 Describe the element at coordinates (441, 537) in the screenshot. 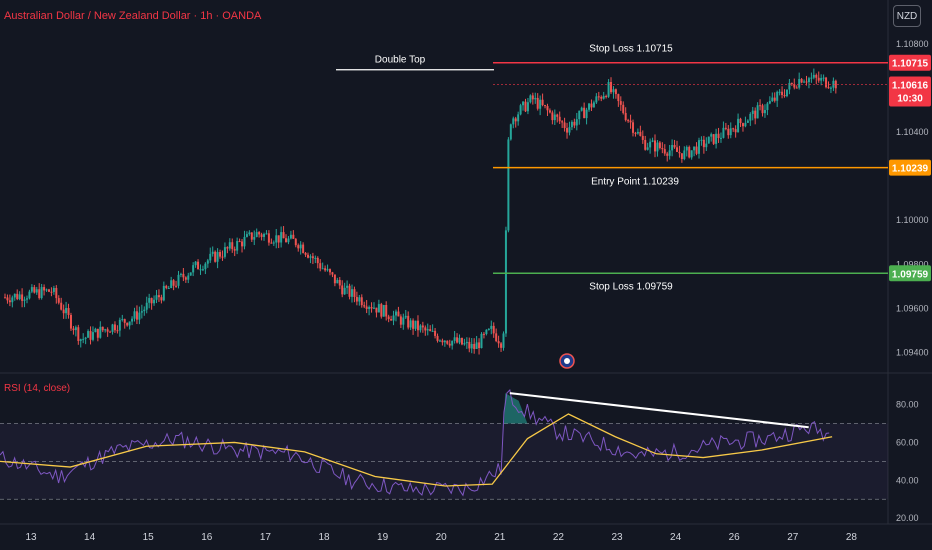

I see `date-axis: 13 14 15 16 17 18 19 20 21 22 23 24 26 27 28` at that location.